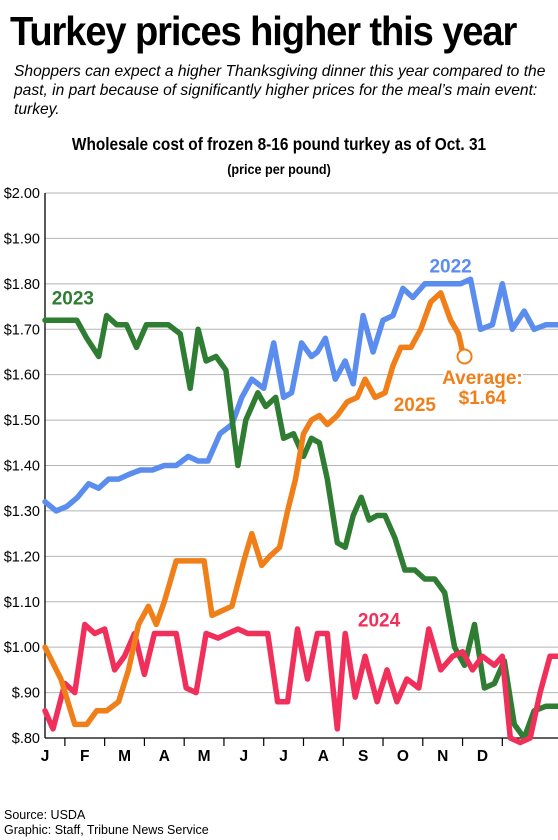 Image resolution: width=558 pixels, height=840 pixels. Describe the element at coordinates (263, 31) in the screenshot. I see `page-title: Turkey prices higher this year` at that location.